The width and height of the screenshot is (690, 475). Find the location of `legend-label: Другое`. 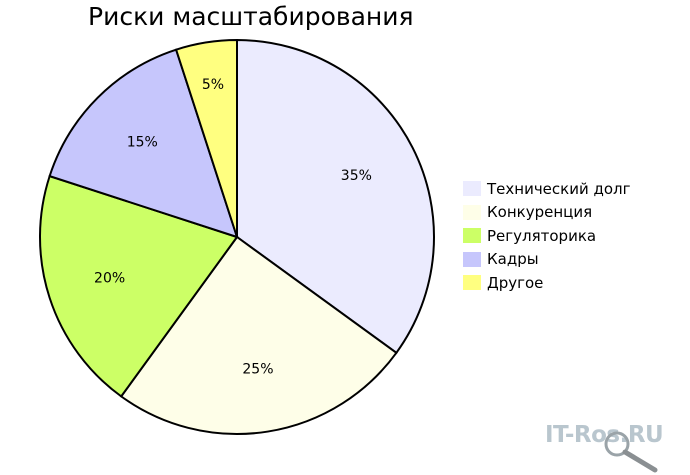

legend-label: Другое is located at coordinates (515, 282).